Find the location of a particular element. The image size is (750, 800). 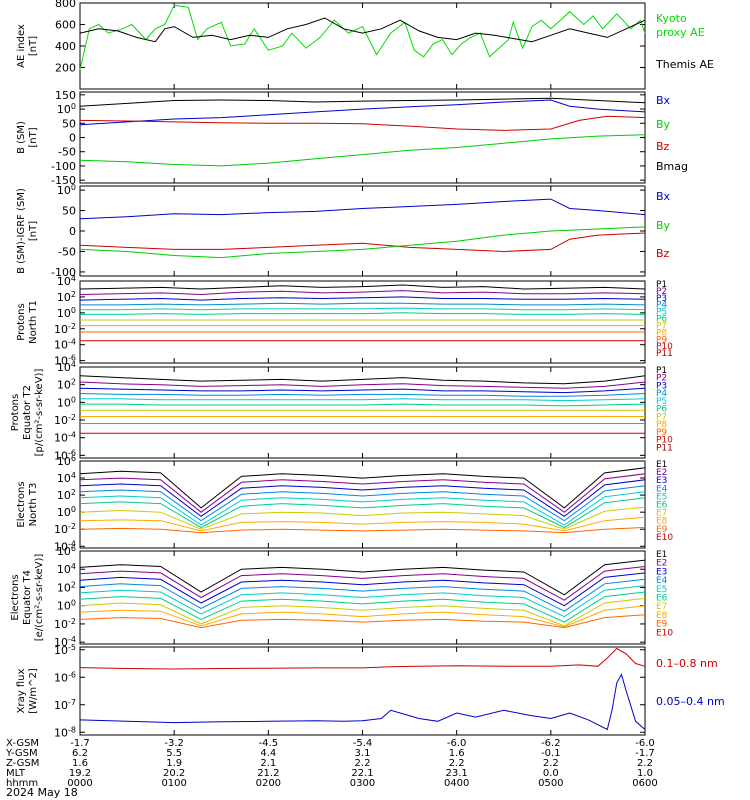

x-tick-label: -3.2 is located at coordinates (174, 743).